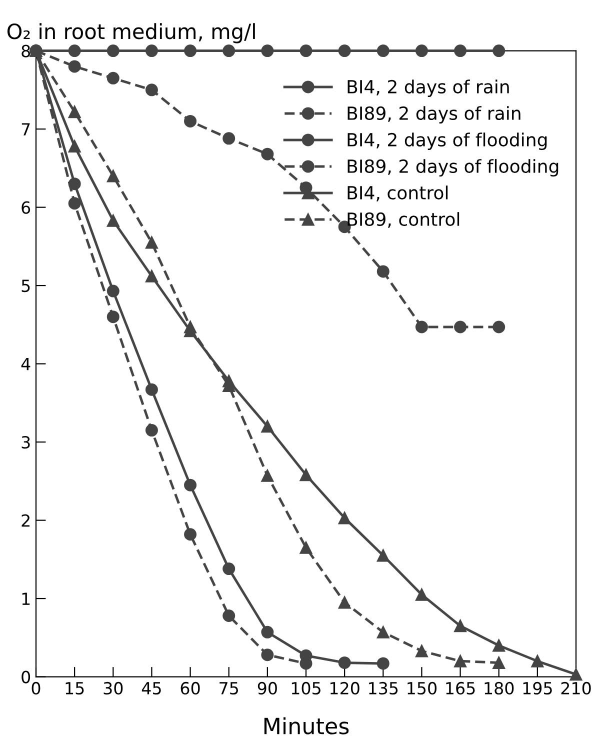  What do you see at coordinates (306, 688) in the screenshot?
I see `x-tick-label: 105` at bounding box center [306, 688].